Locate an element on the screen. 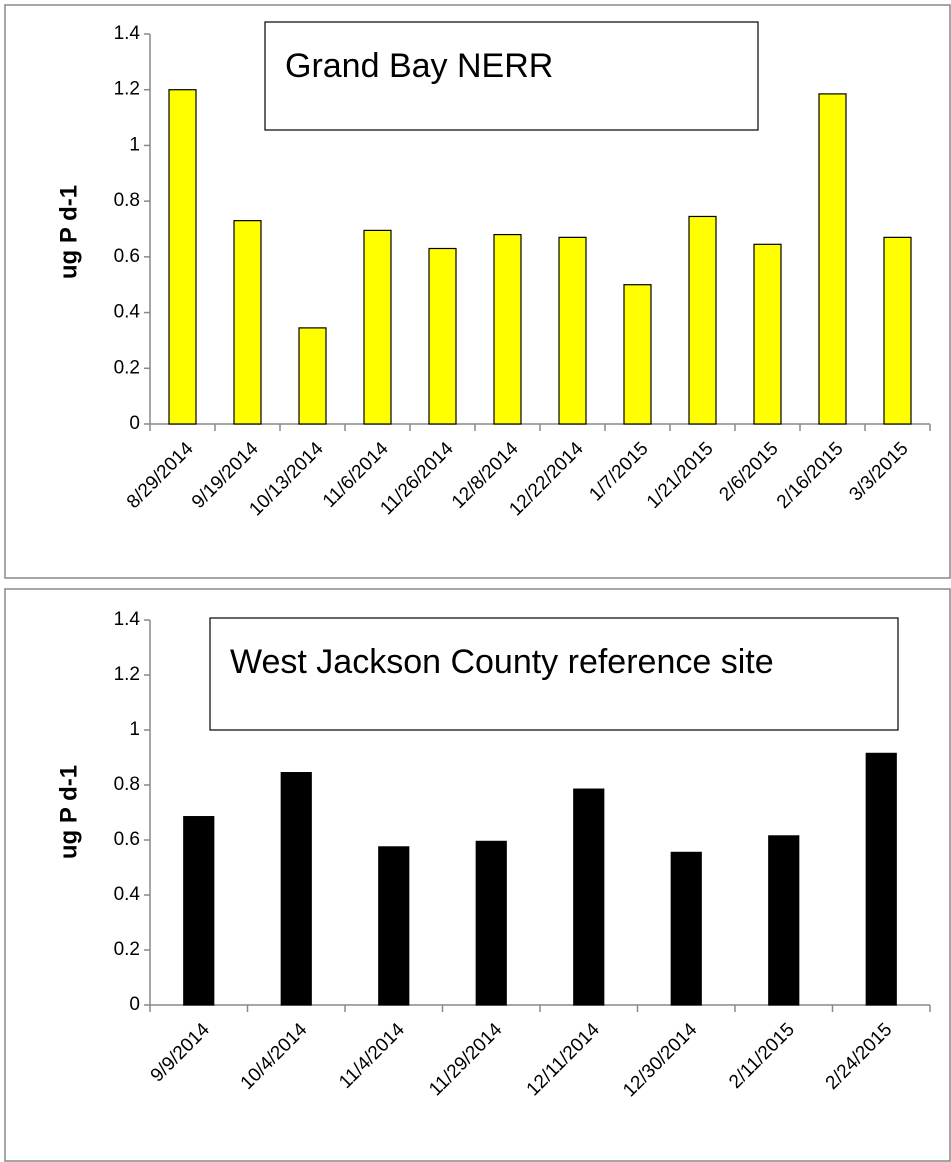 The height and width of the screenshot is (1162, 951). x-tick-label: 1/21/2015 is located at coordinates (680, 475).